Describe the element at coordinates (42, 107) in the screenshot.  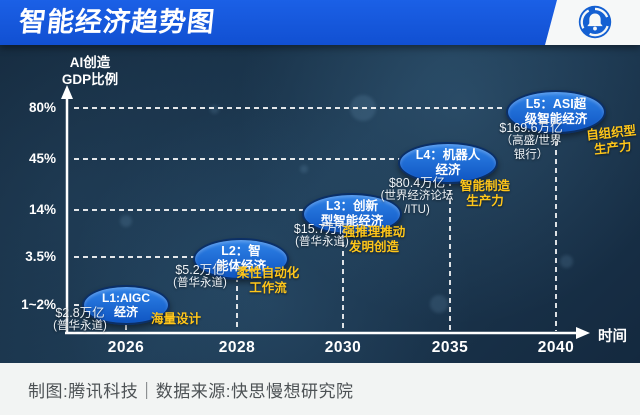
I see `y-tick-80pct: 80%` at that location.